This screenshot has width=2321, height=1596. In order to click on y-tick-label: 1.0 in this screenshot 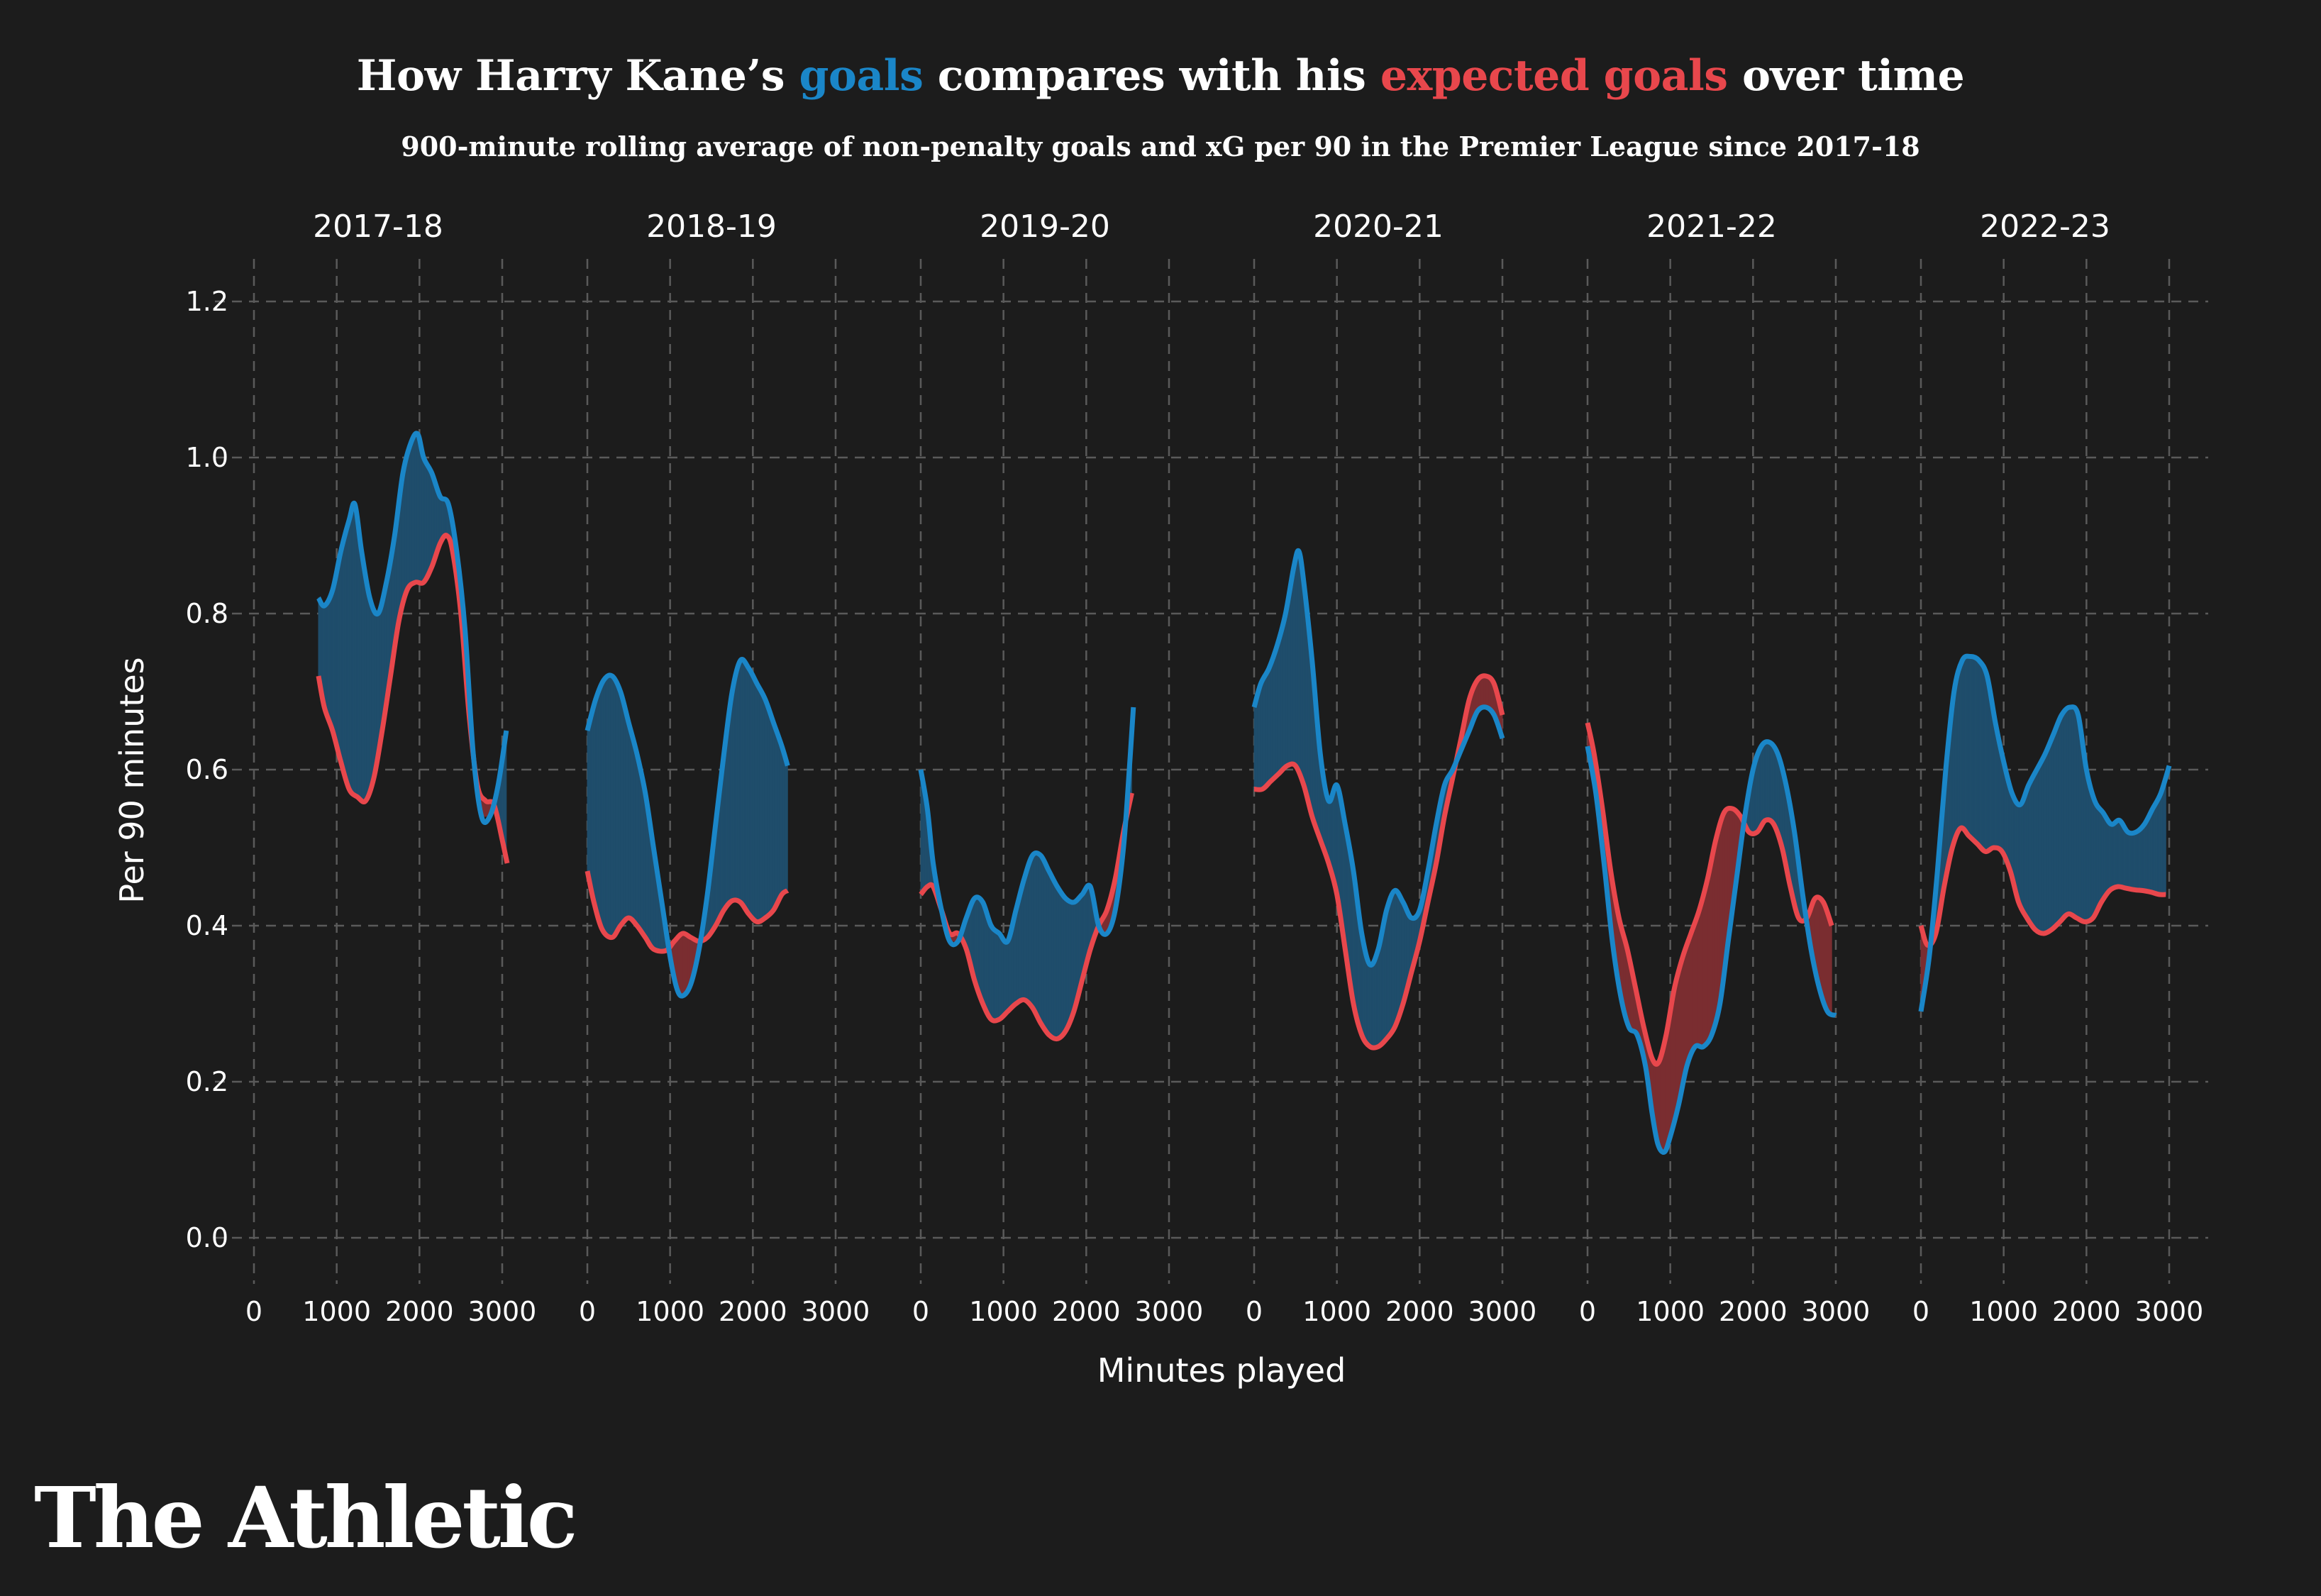, I will do `click(207, 457)`.